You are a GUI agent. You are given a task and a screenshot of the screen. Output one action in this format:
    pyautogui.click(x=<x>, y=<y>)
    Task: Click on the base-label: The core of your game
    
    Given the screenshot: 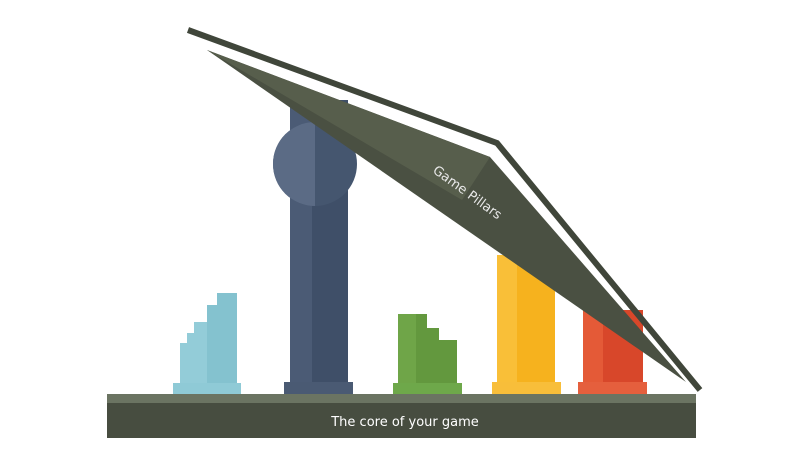 What is the action you would take?
    pyautogui.click(x=404, y=422)
    